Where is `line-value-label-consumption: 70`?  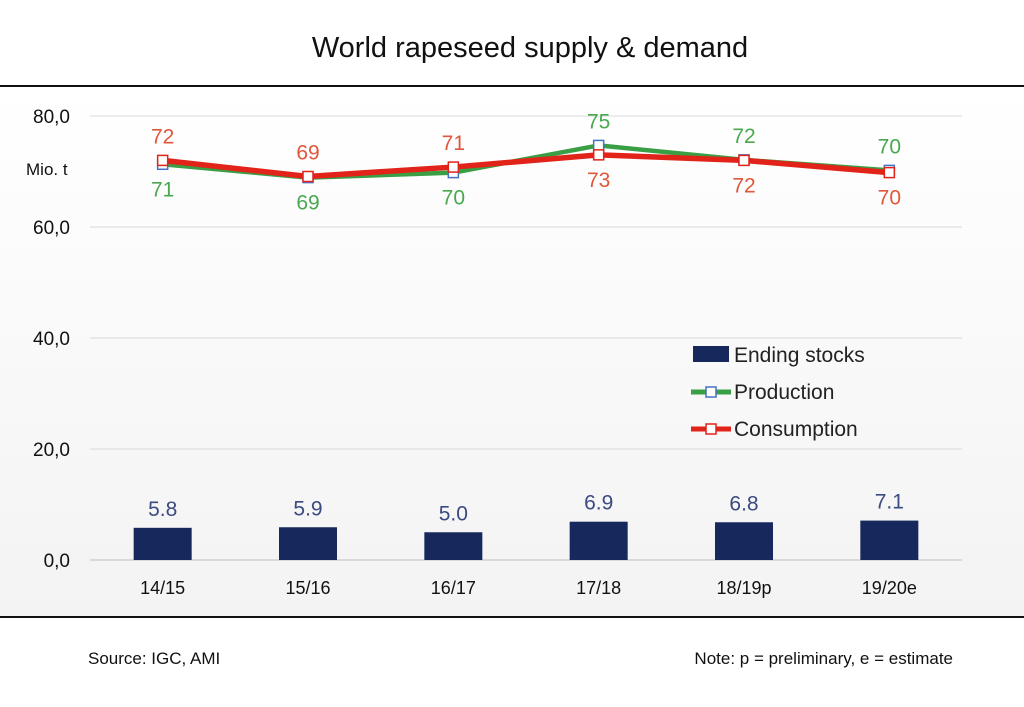
line-value-label-consumption: 70 is located at coordinates (889, 198).